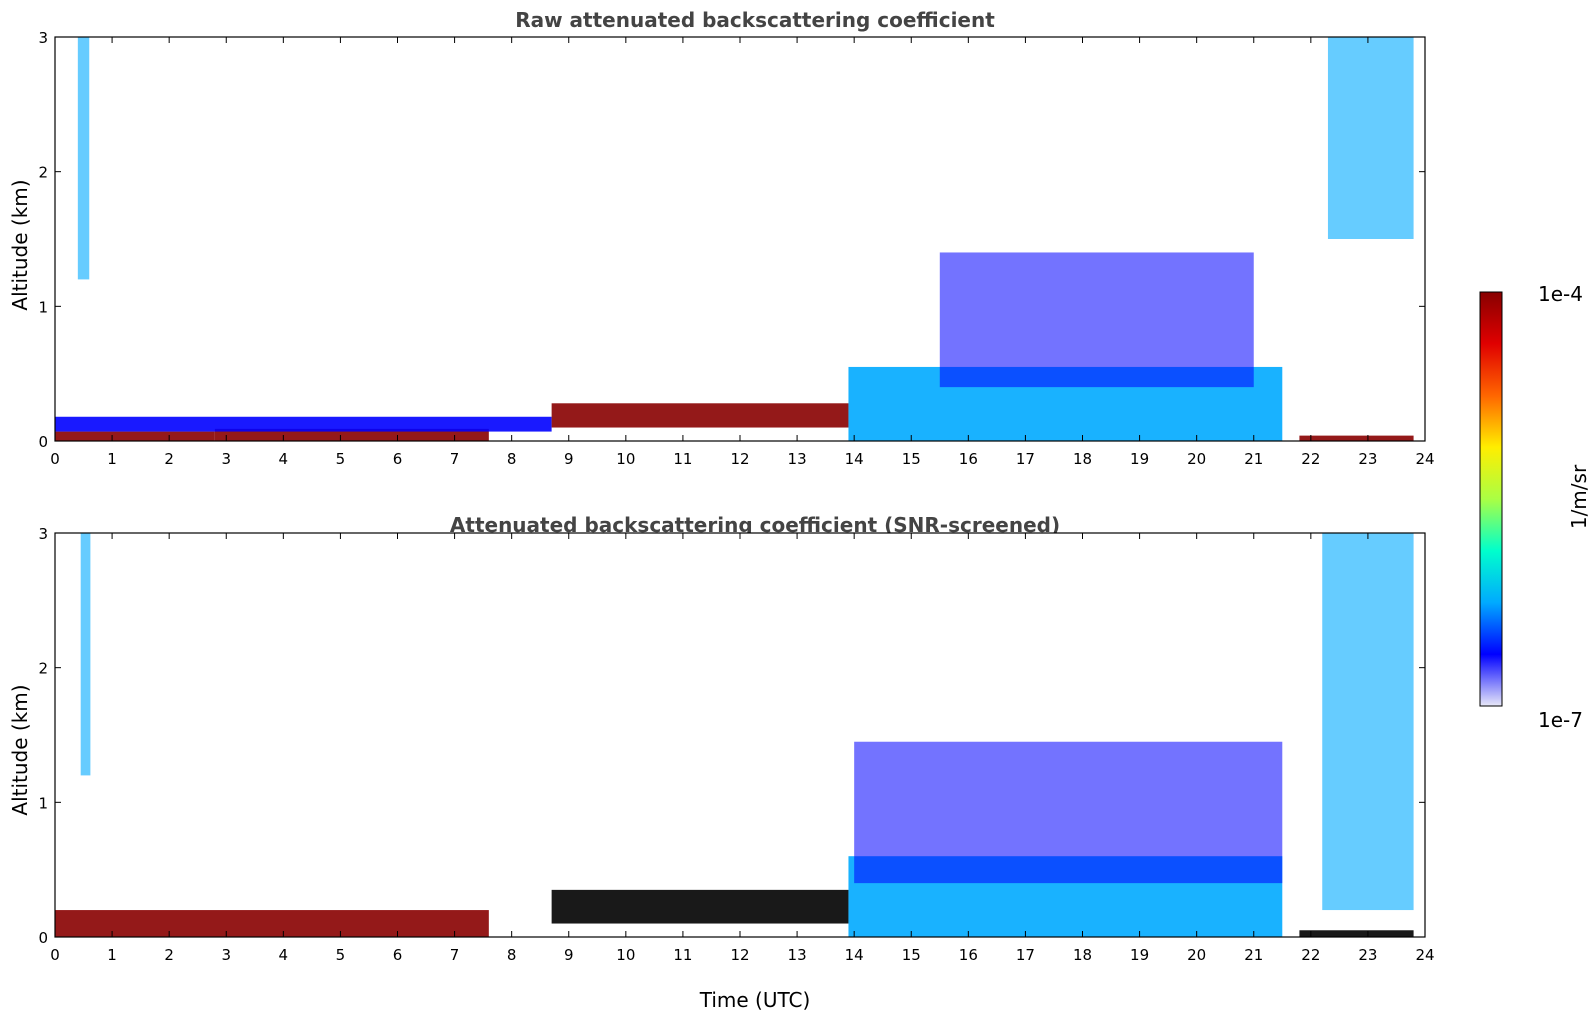 This screenshot has width=1595, height=1020. I want to click on colorbar, so click(1491, 499).